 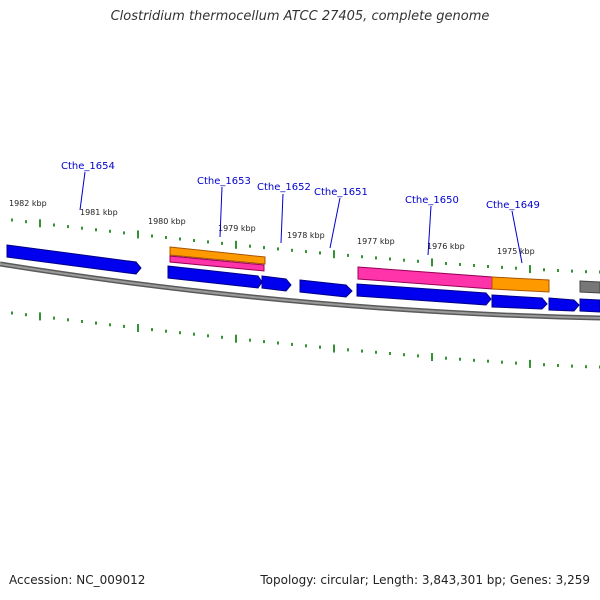 What do you see at coordinates (305, 246) in the screenshot?
I see `outer-tick-marks` at bounding box center [305, 246].